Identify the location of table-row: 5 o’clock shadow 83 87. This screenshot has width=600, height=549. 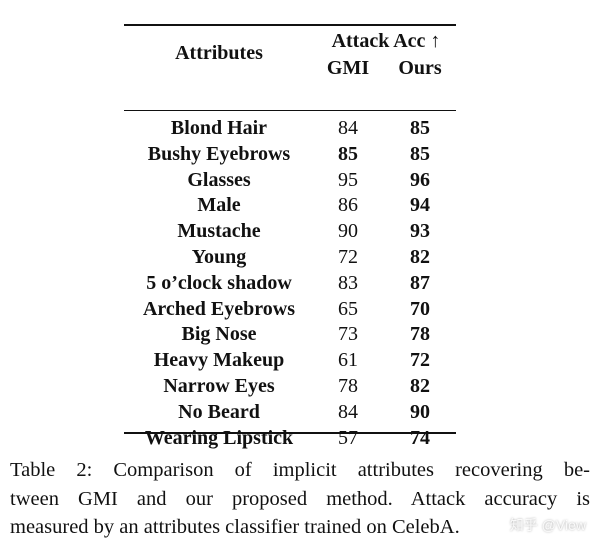
(290, 284).